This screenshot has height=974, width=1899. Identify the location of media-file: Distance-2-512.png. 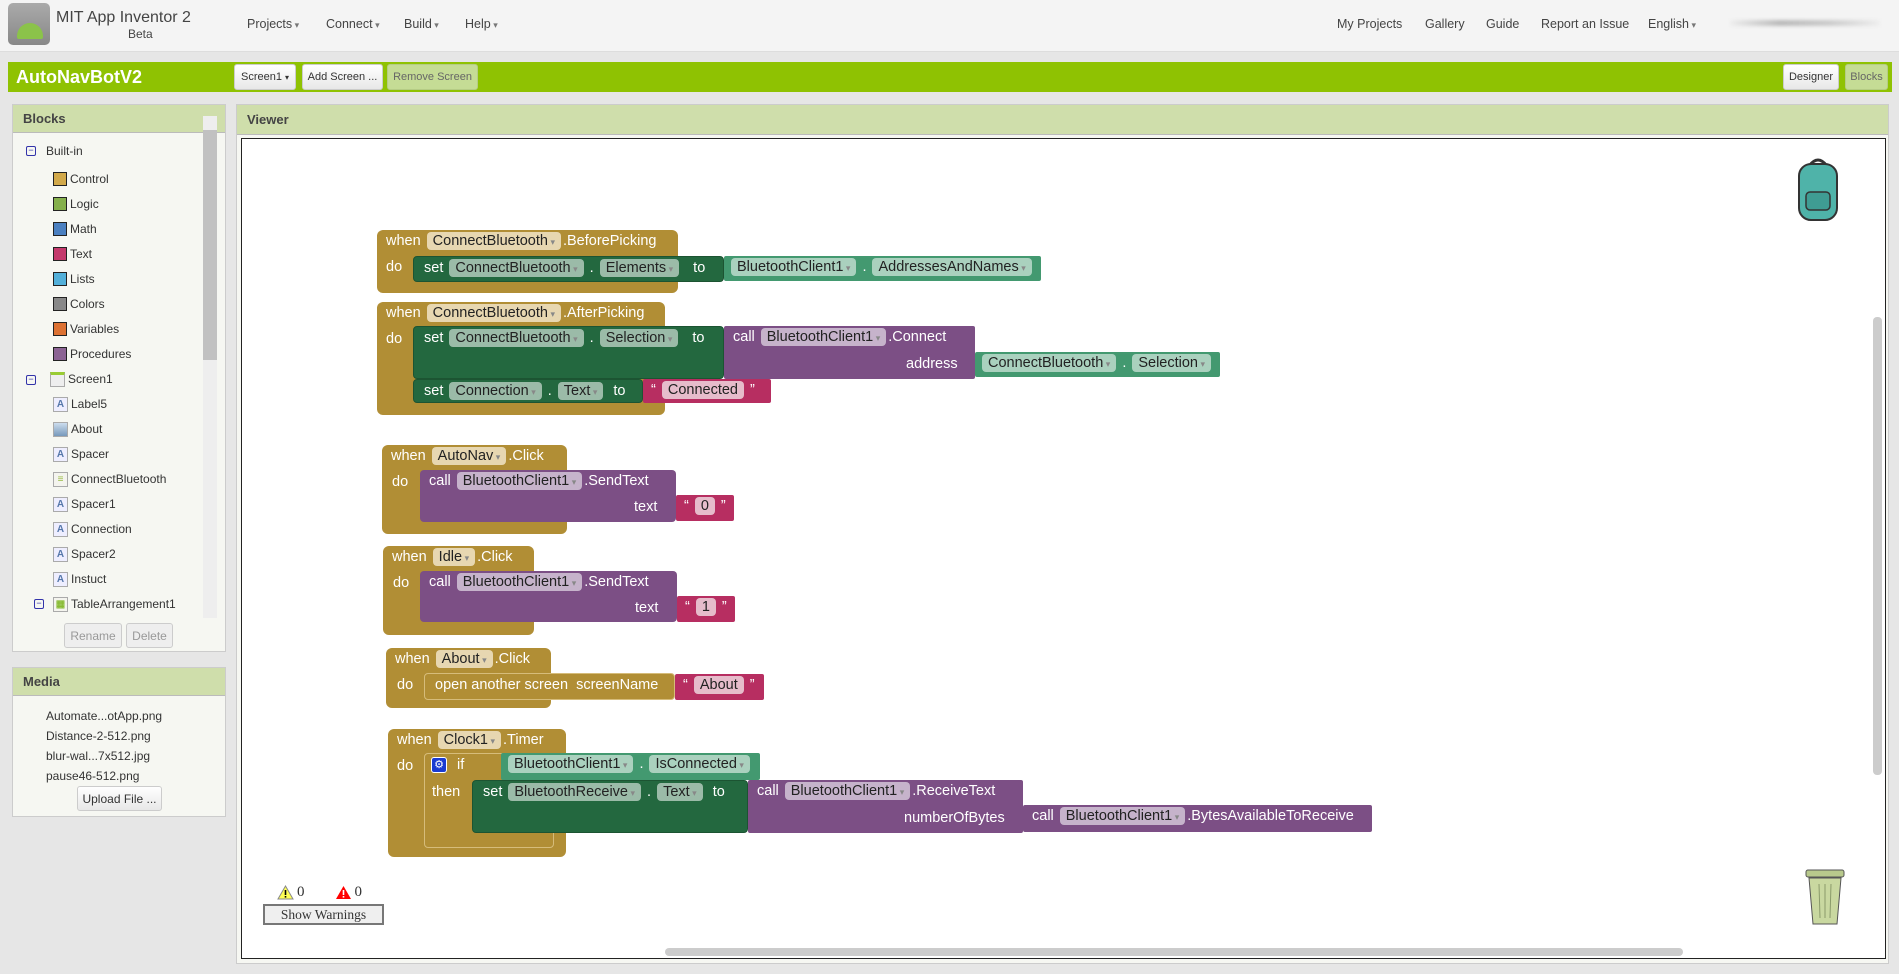
(98, 736).